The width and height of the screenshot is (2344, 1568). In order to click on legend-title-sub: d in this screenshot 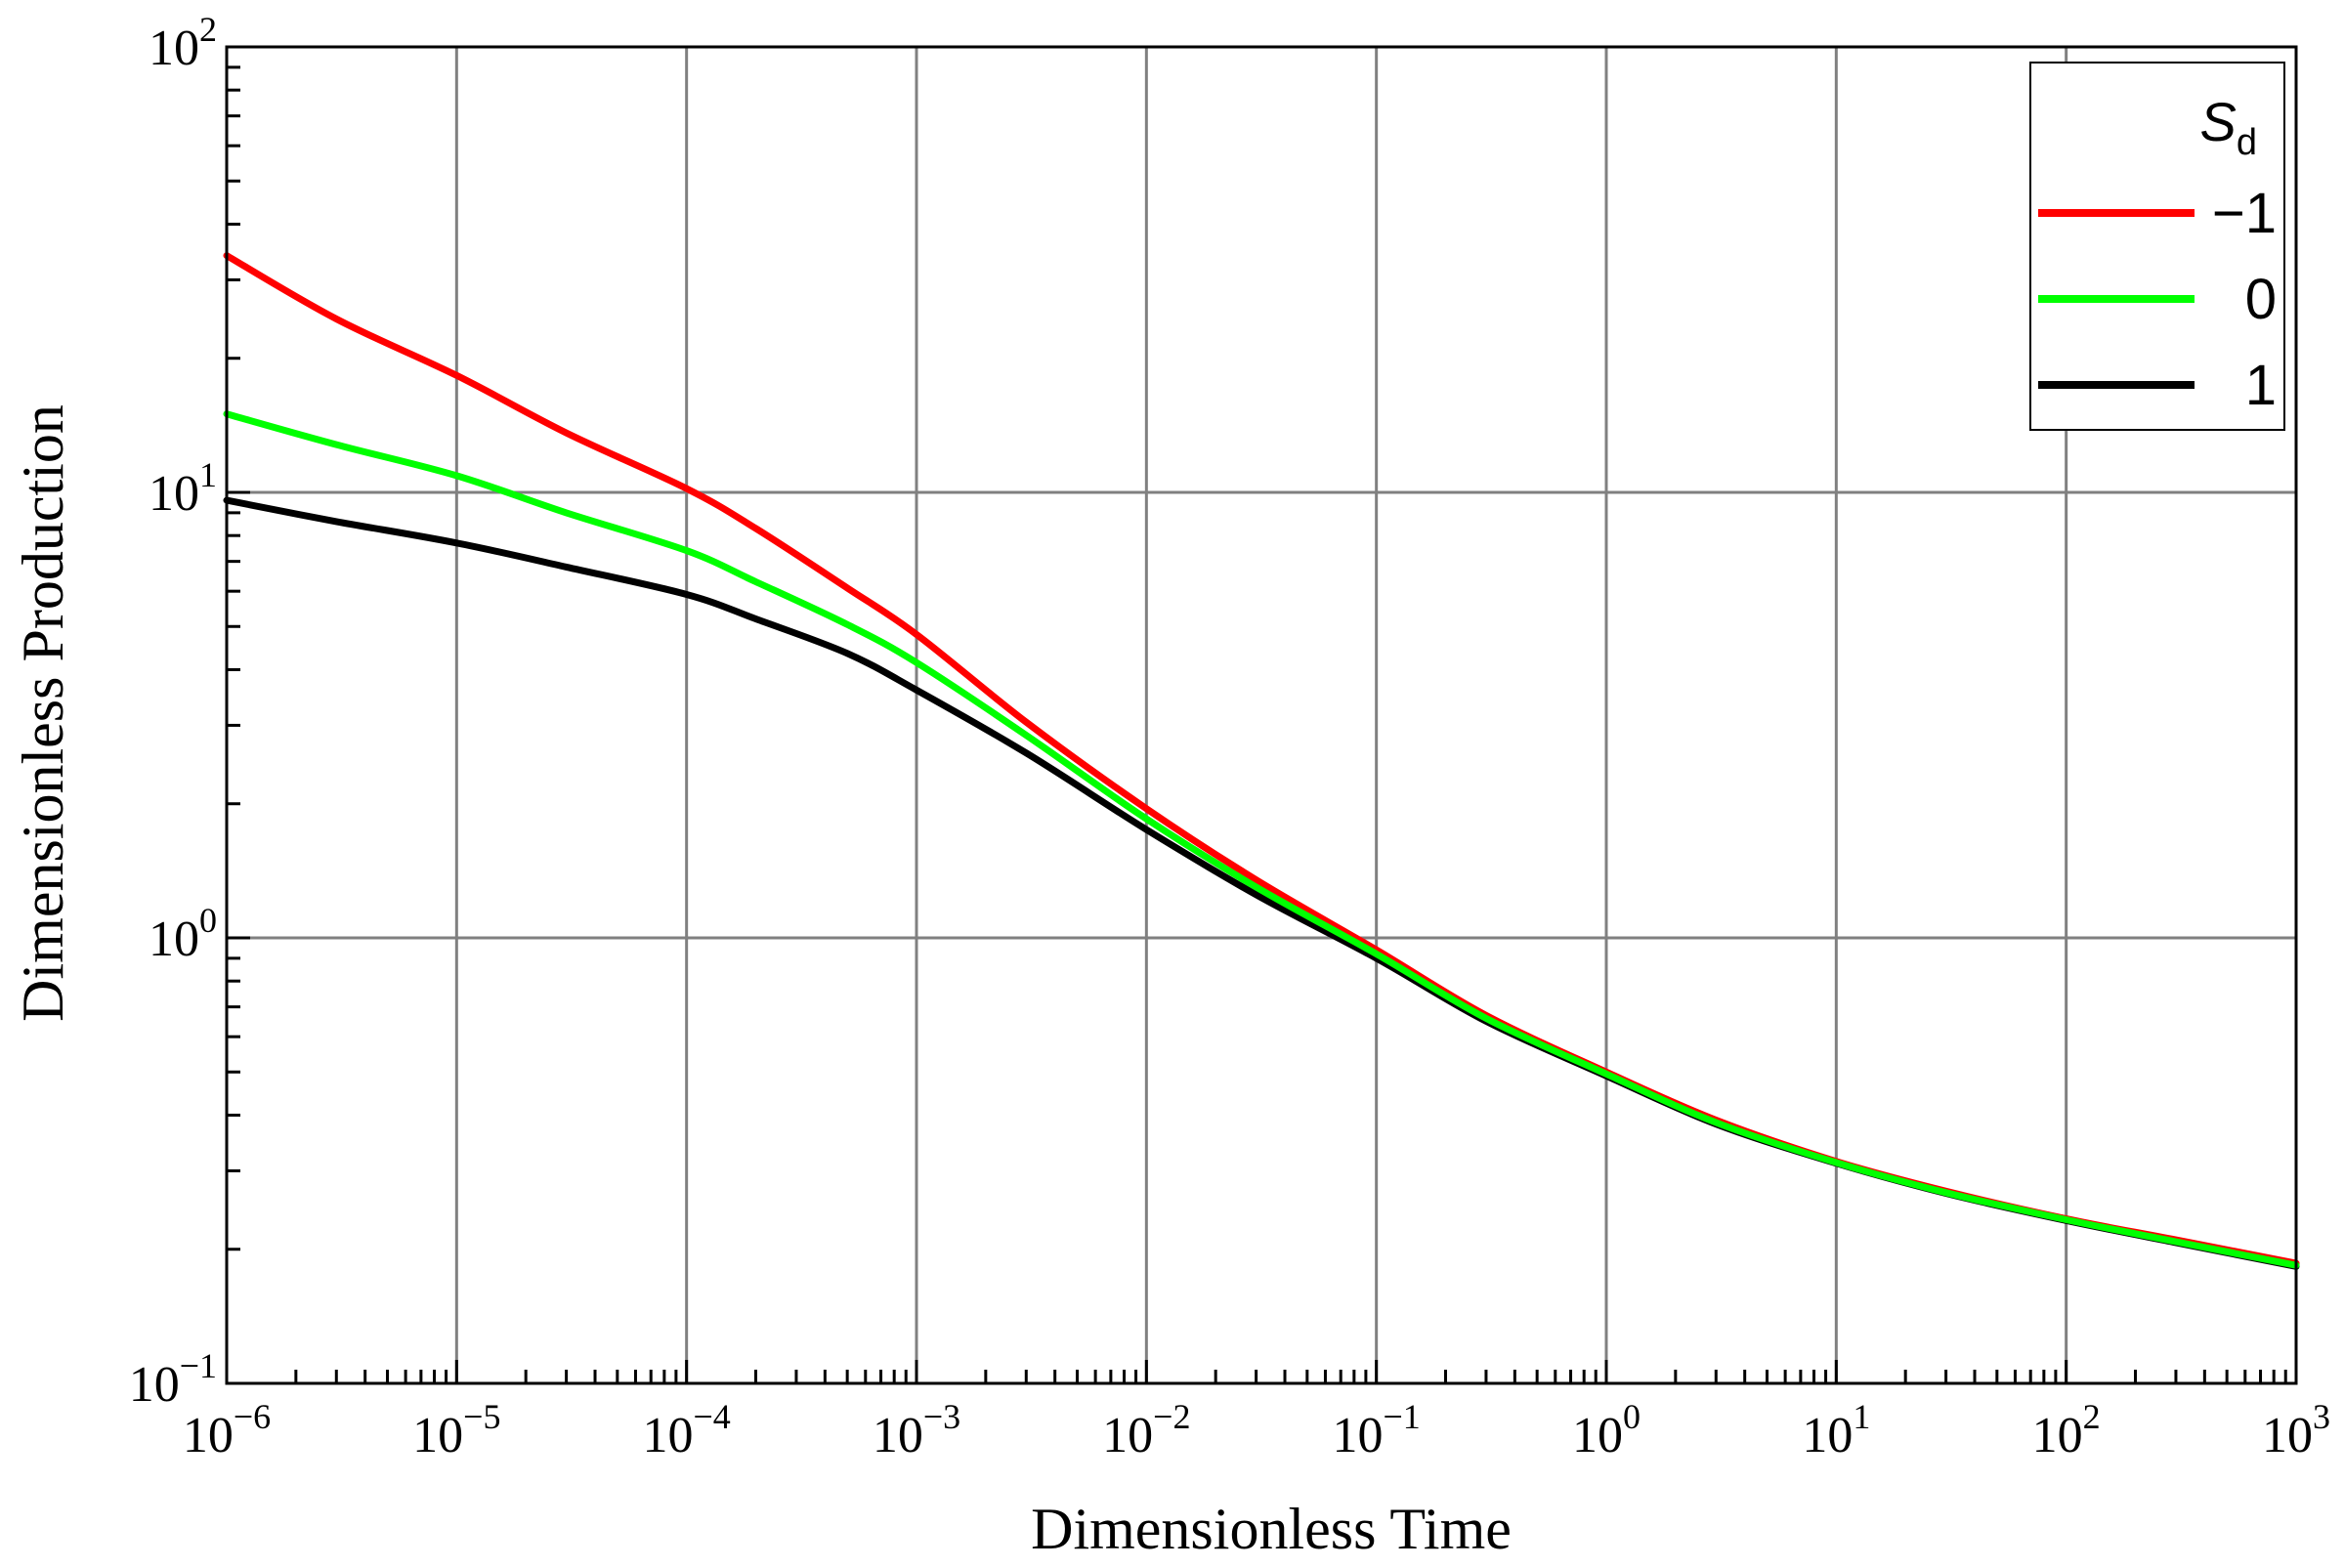, I will do `click(2247, 142)`.